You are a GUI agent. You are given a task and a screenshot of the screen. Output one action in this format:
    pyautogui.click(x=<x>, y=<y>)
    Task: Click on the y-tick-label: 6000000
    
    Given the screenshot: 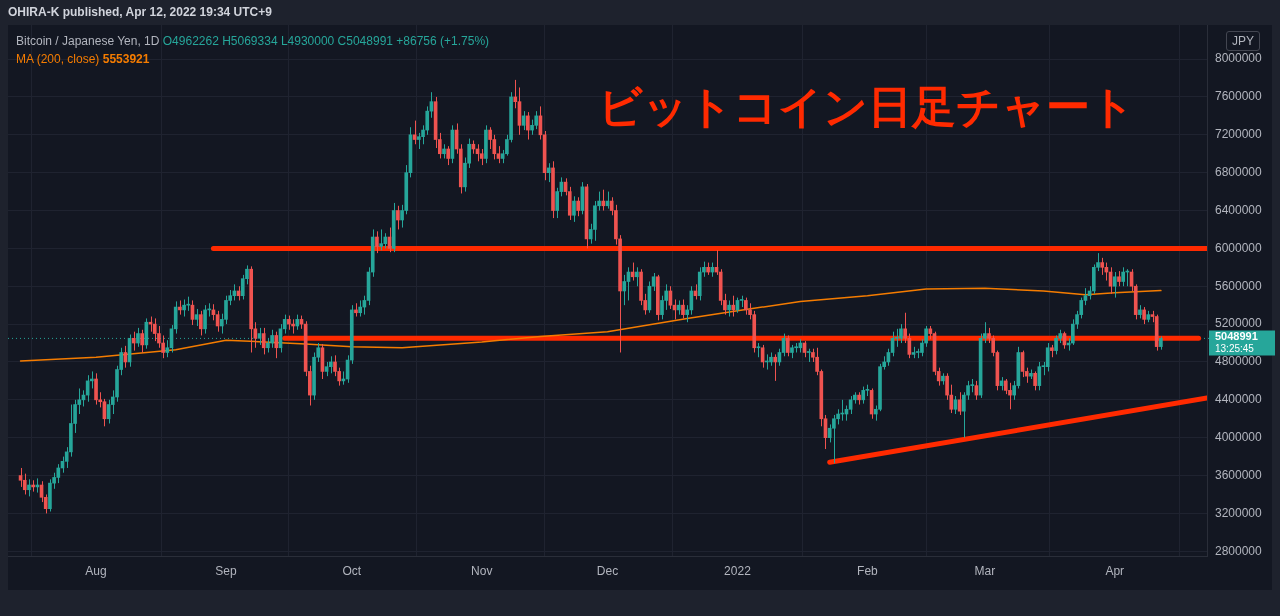 What is the action you would take?
    pyautogui.click(x=1239, y=247)
    